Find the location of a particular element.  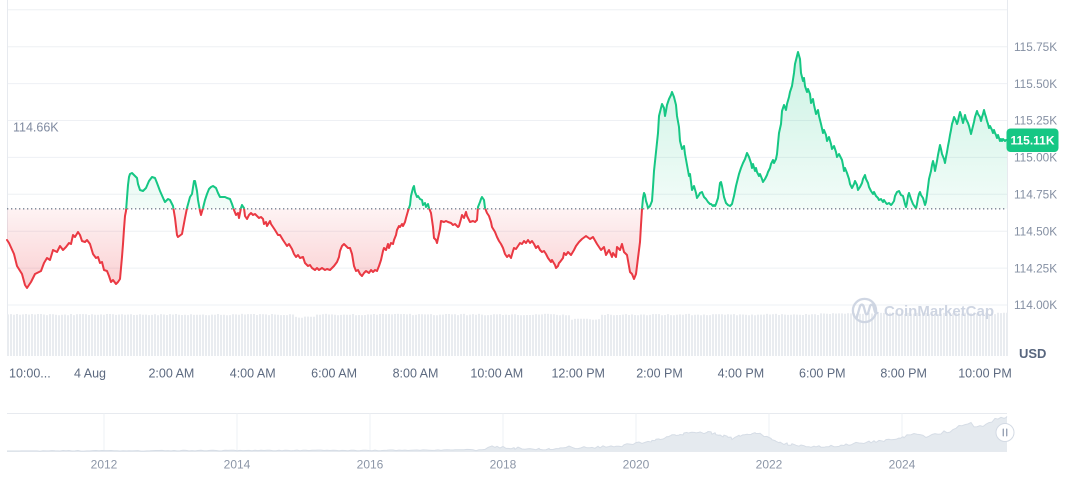

svg-text: 10:00 PM is located at coordinates (985, 374).